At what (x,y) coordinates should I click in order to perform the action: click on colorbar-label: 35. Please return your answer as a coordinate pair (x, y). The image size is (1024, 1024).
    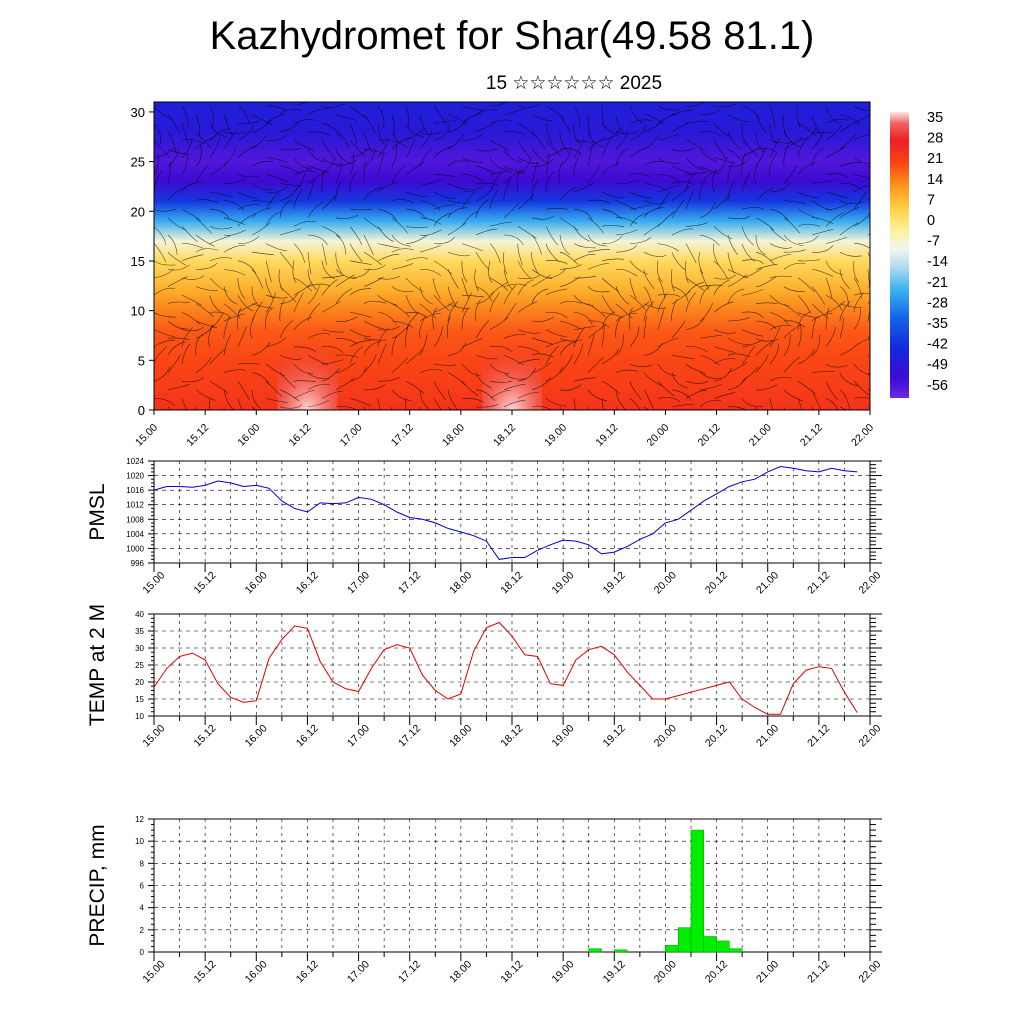
    Looking at the image, I should click on (935, 118).